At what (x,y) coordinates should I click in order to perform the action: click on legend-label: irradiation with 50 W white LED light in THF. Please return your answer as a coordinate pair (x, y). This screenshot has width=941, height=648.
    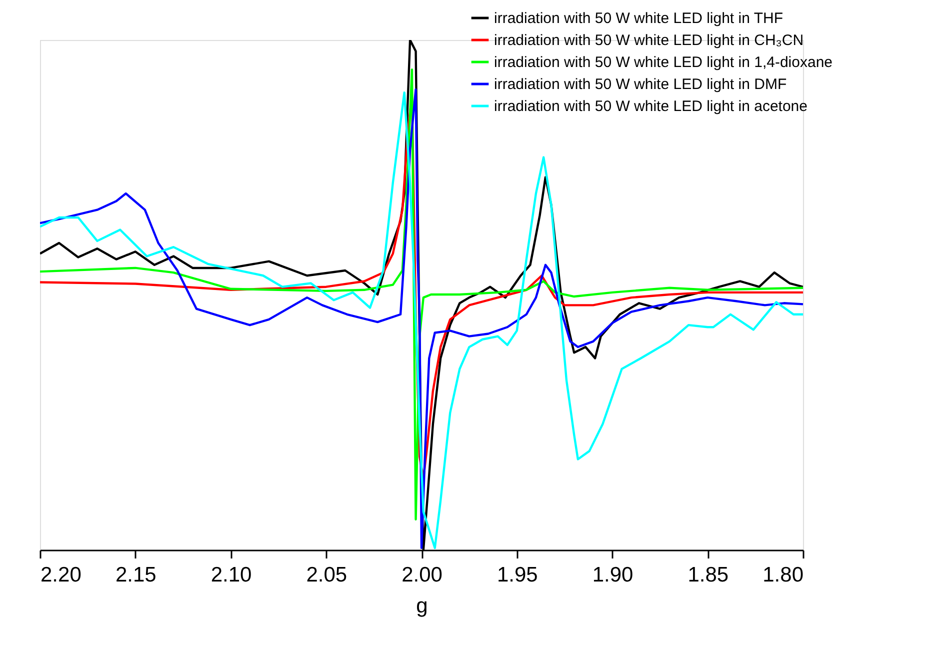
    Looking at the image, I should click on (638, 18).